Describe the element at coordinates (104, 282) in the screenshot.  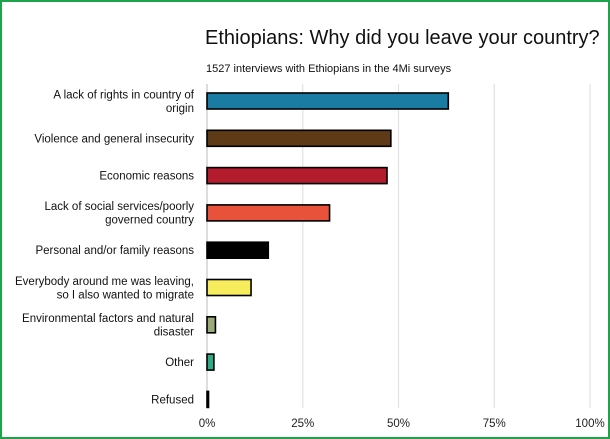
I see `category-label: Everybody around me was leaving,` at that location.